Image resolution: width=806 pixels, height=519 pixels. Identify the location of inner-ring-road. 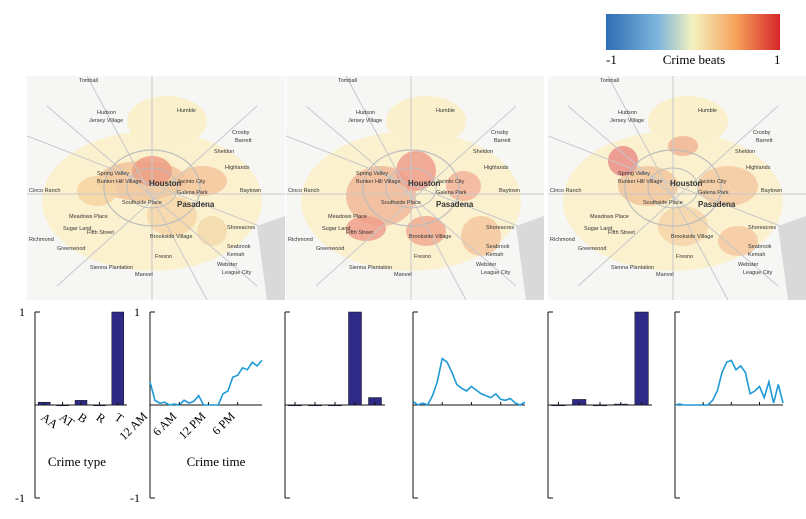
(673, 188).